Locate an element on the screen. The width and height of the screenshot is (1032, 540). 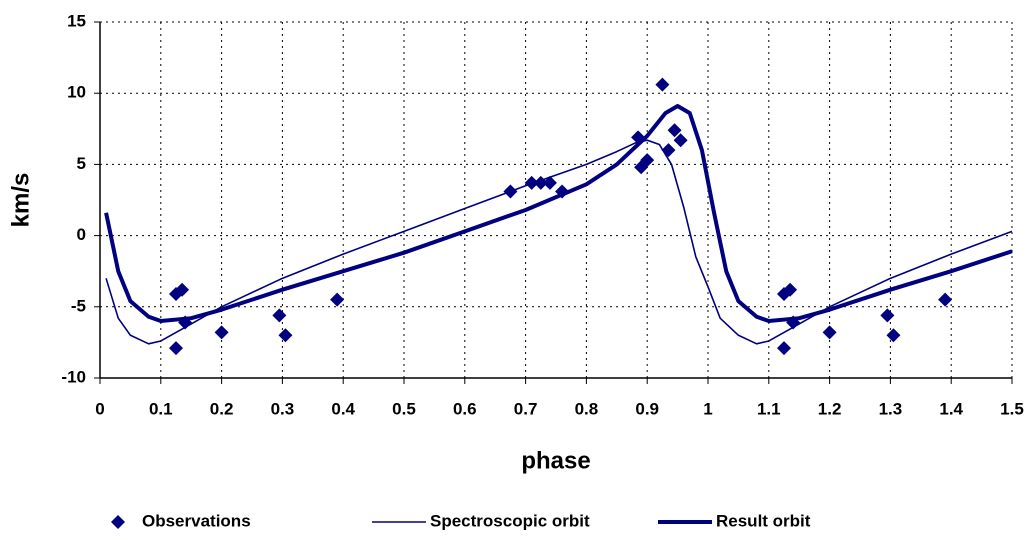
x-tick-label: 0.2 is located at coordinates (222, 408).